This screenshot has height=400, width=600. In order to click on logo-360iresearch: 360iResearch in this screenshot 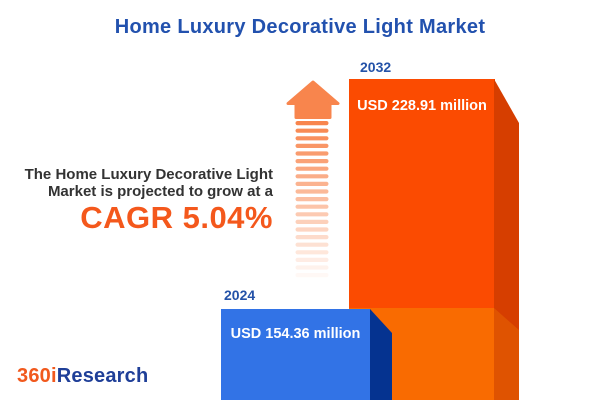, I will do `click(82, 376)`.